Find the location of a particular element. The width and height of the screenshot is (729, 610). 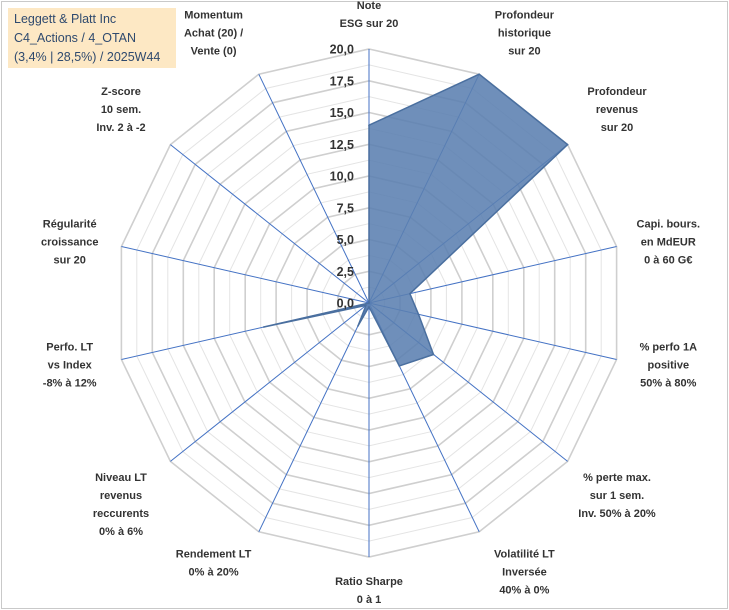

axis-label: Perfo. LT vs Index -8% à 12% is located at coordinates (70, 365).